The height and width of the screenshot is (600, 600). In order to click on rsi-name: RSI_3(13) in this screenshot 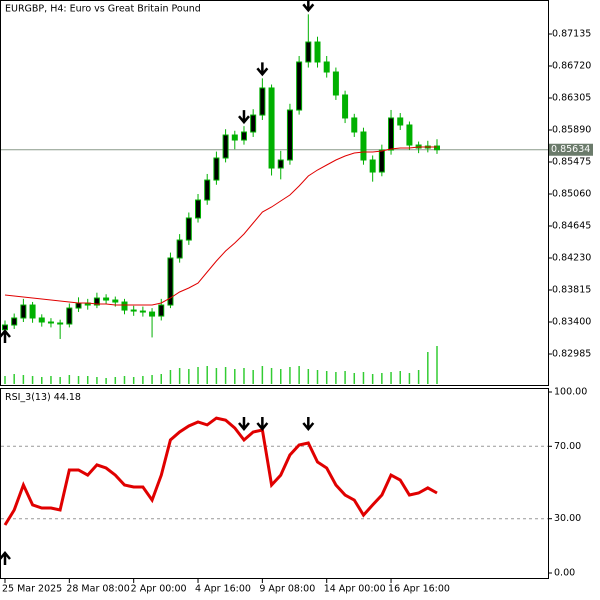, I will do `click(28, 397)`.